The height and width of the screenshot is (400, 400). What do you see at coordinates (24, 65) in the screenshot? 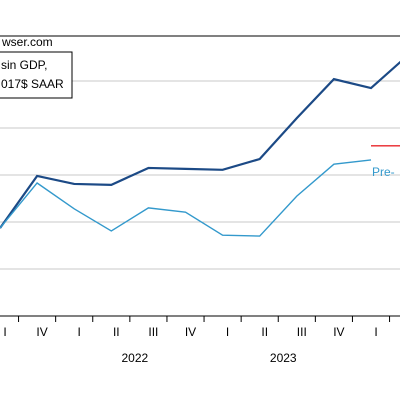
I see `legend-text: sin GDP,` at bounding box center [24, 65].